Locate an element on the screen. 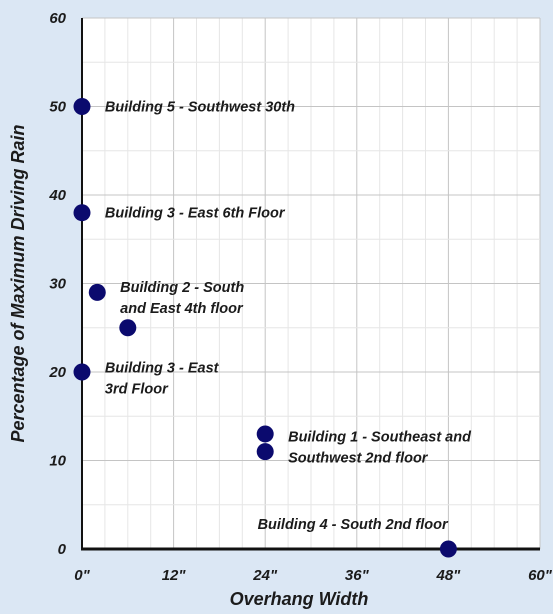 The height and width of the screenshot is (614, 553). point-annotation: Building 4 - South 2nd floor is located at coordinates (353, 525).